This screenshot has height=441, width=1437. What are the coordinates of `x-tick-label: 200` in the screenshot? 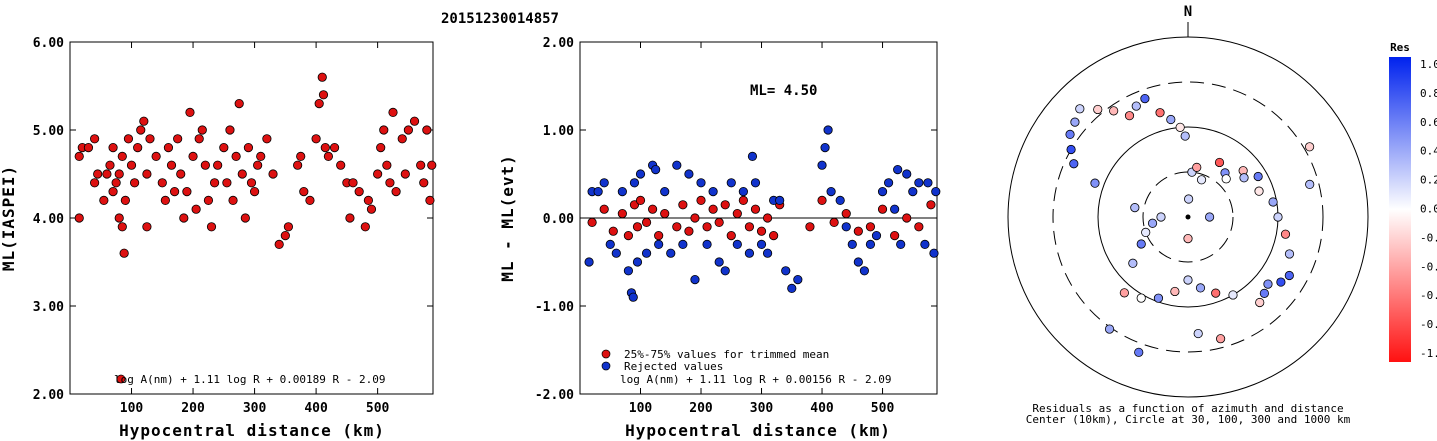 It's located at (701, 408).